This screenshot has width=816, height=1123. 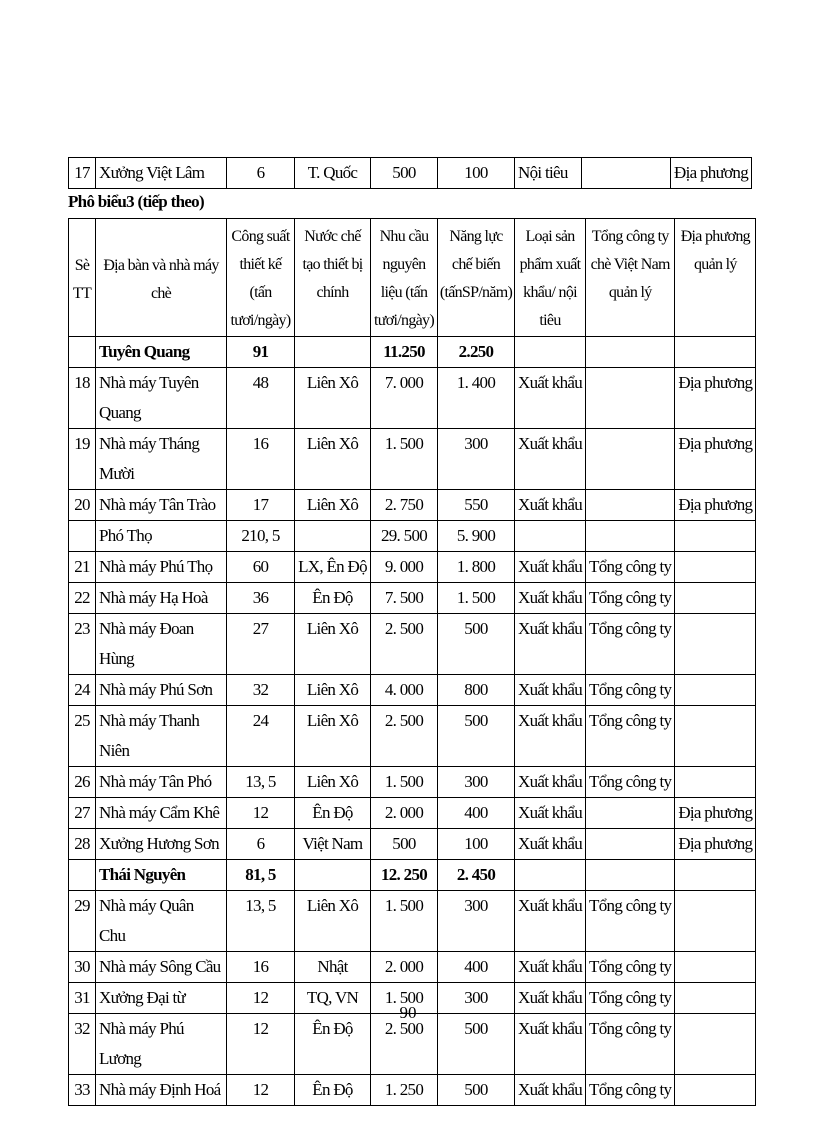 I want to click on table-cell: LX, Ên Độ, so click(x=332, y=567).